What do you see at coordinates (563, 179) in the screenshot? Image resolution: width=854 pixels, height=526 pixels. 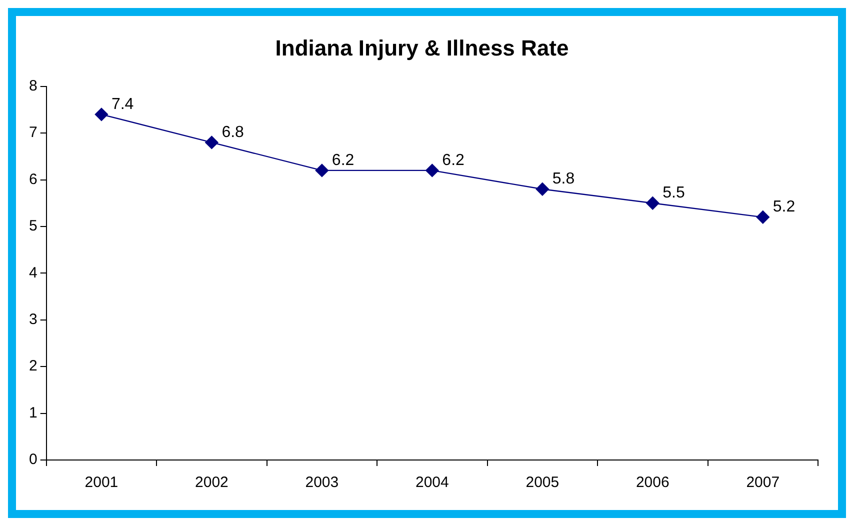 I see `data-label: 5.8` at bounding box center [563, 179].